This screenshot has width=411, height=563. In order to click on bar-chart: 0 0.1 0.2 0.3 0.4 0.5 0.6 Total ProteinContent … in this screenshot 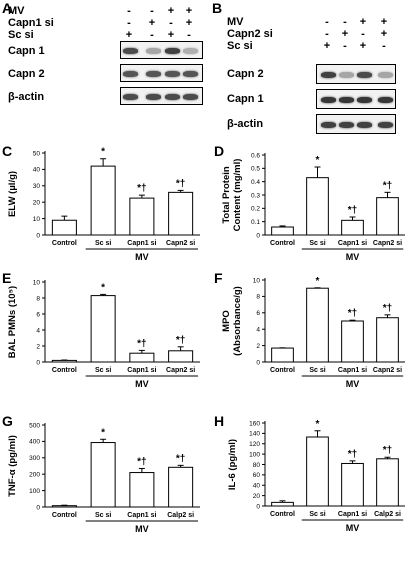, I will do `click(313, 207)`.